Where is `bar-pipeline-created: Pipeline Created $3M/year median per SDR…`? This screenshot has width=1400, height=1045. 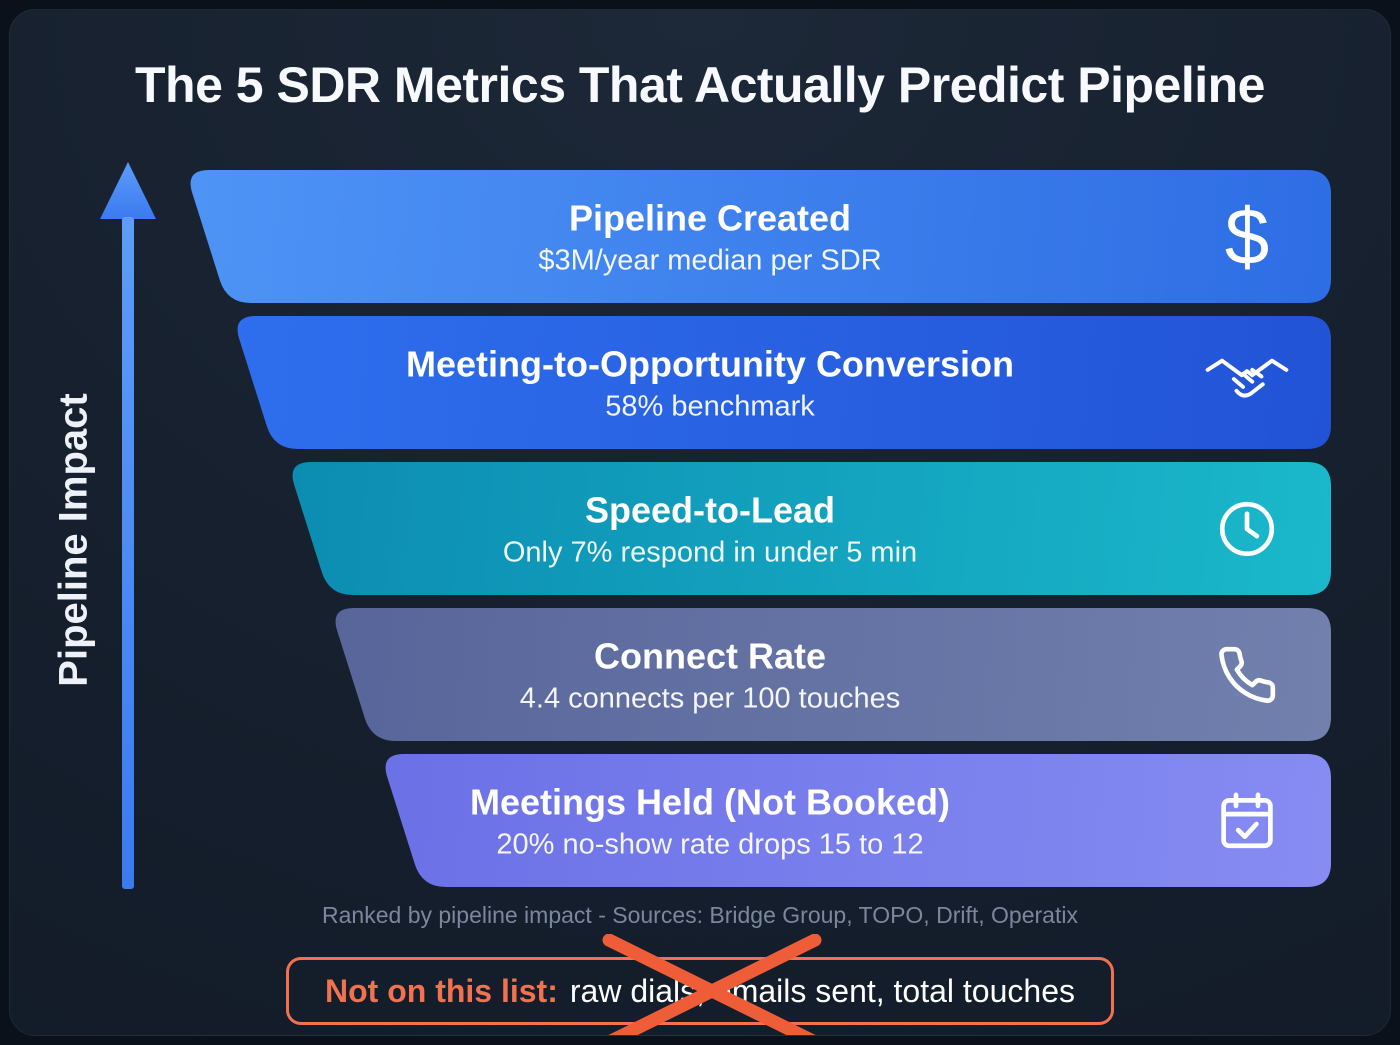 bar-pipeline-created: Pipeline Created $3M/year median per SDR… is located at coordinates (758, 236).